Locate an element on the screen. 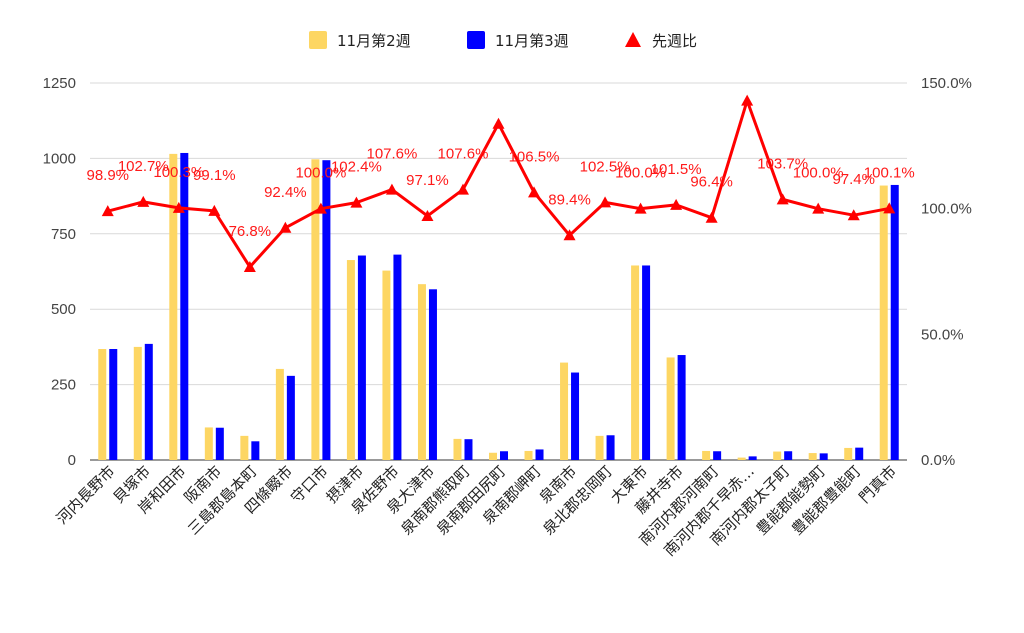  legend-label: 11月第3週 is located at coordinates (532, 41).